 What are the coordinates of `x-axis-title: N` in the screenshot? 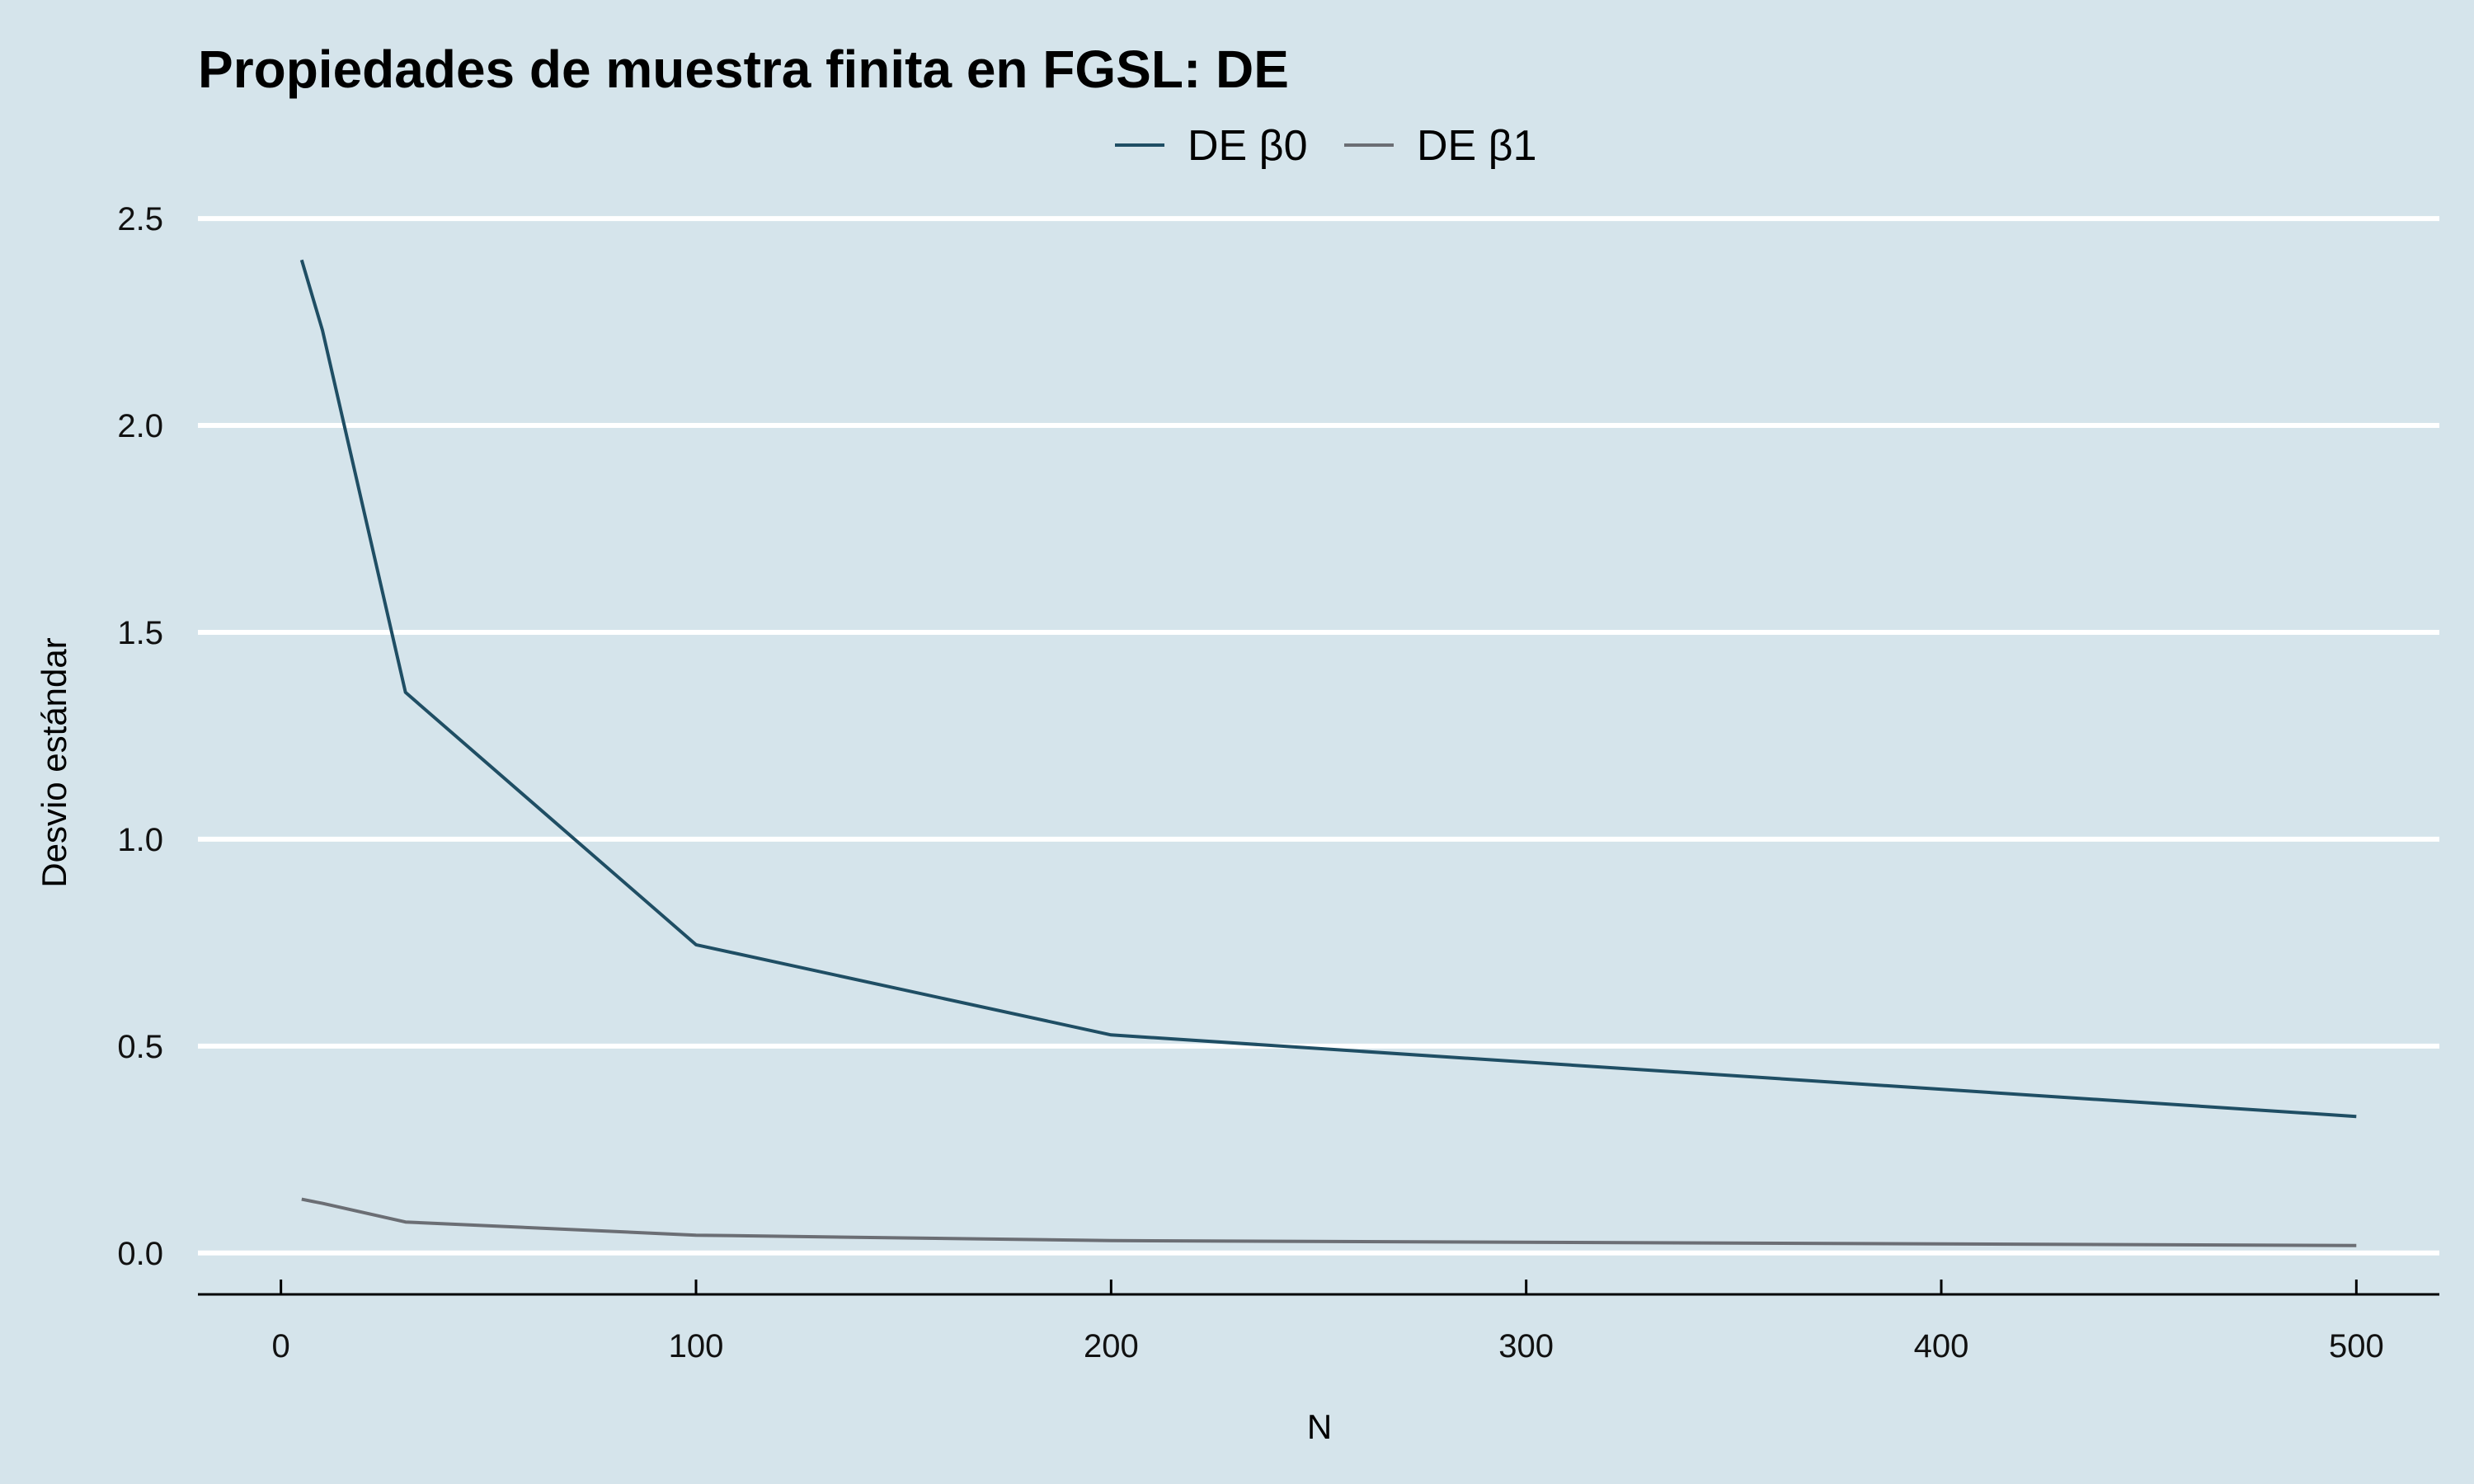 It's located at (1319, 1426).